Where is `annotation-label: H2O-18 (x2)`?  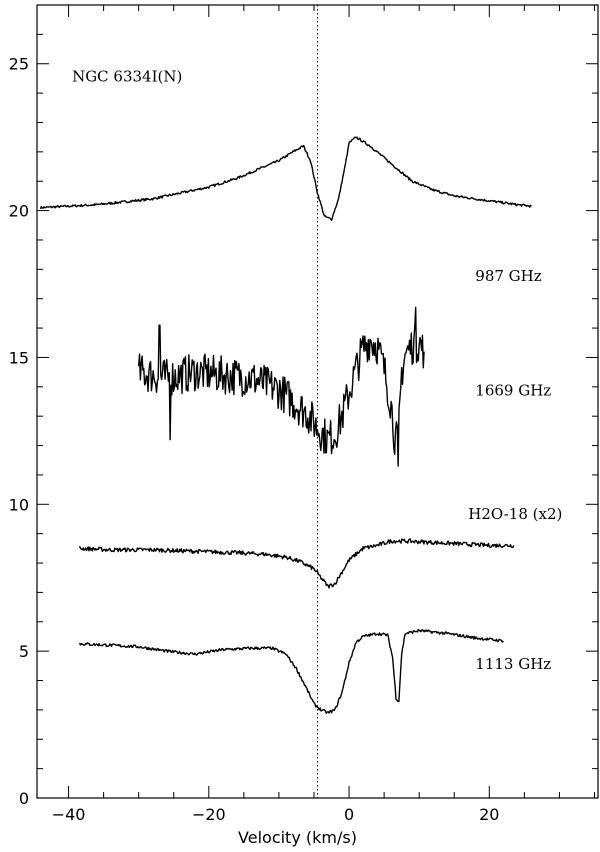
annotation-label: H2O-18 (x2) is located at coordinates (515, 514).